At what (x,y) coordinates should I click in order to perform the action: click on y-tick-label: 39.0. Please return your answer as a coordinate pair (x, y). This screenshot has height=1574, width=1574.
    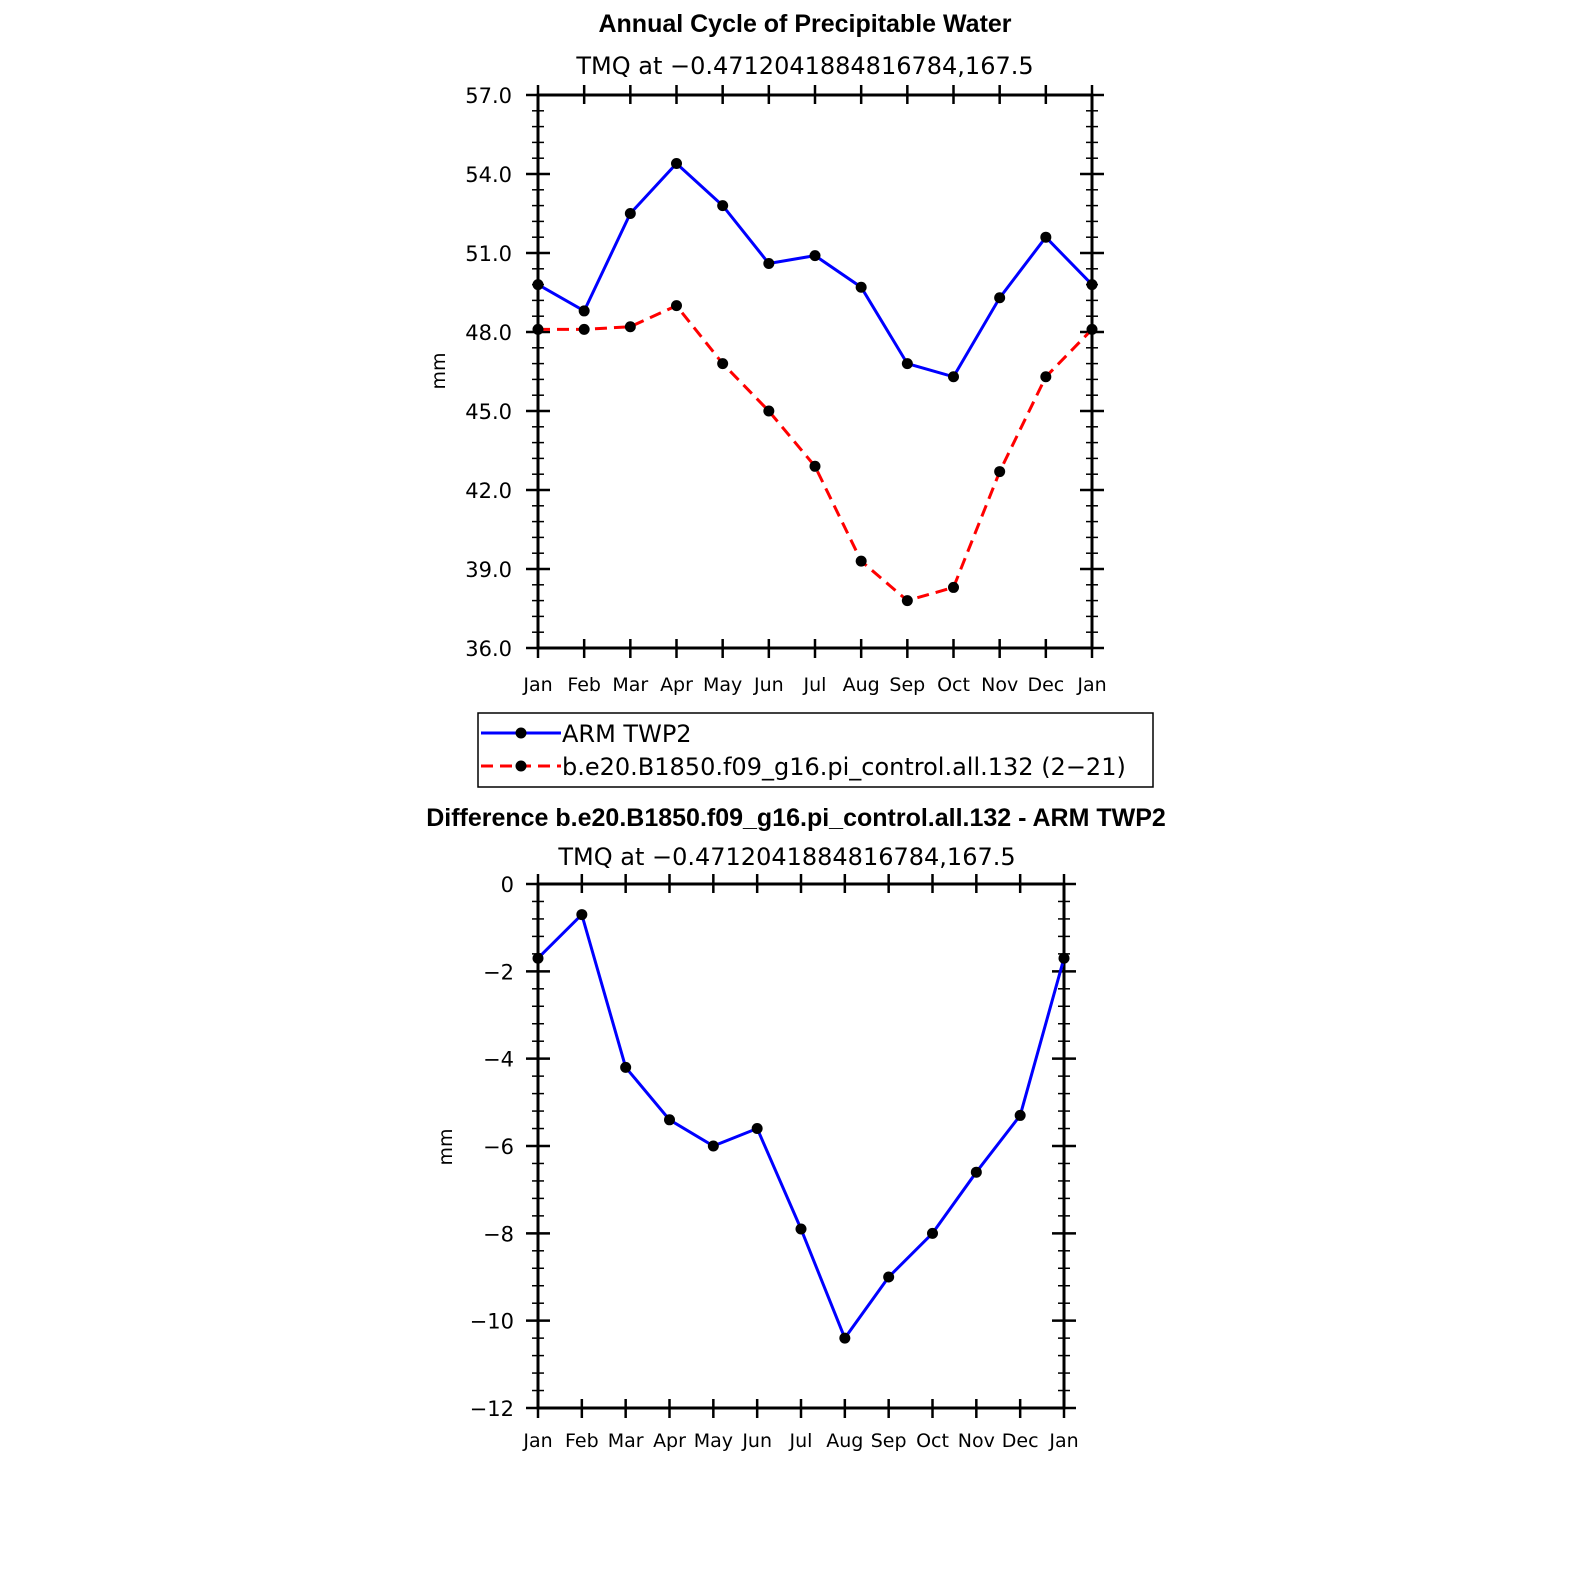
    Looking at the image, I should click on (488, 570).